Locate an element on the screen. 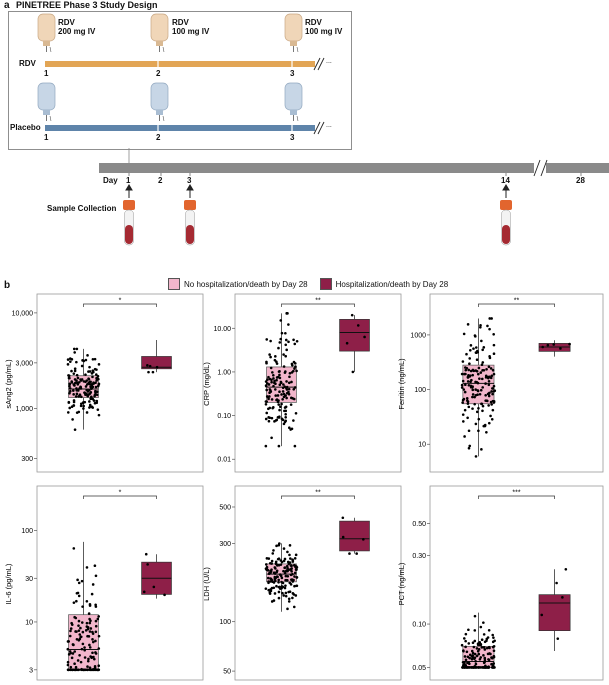 This screenshot has height=685, width=609. rdv-day-3: 3 is located at coordinates (292, 73).